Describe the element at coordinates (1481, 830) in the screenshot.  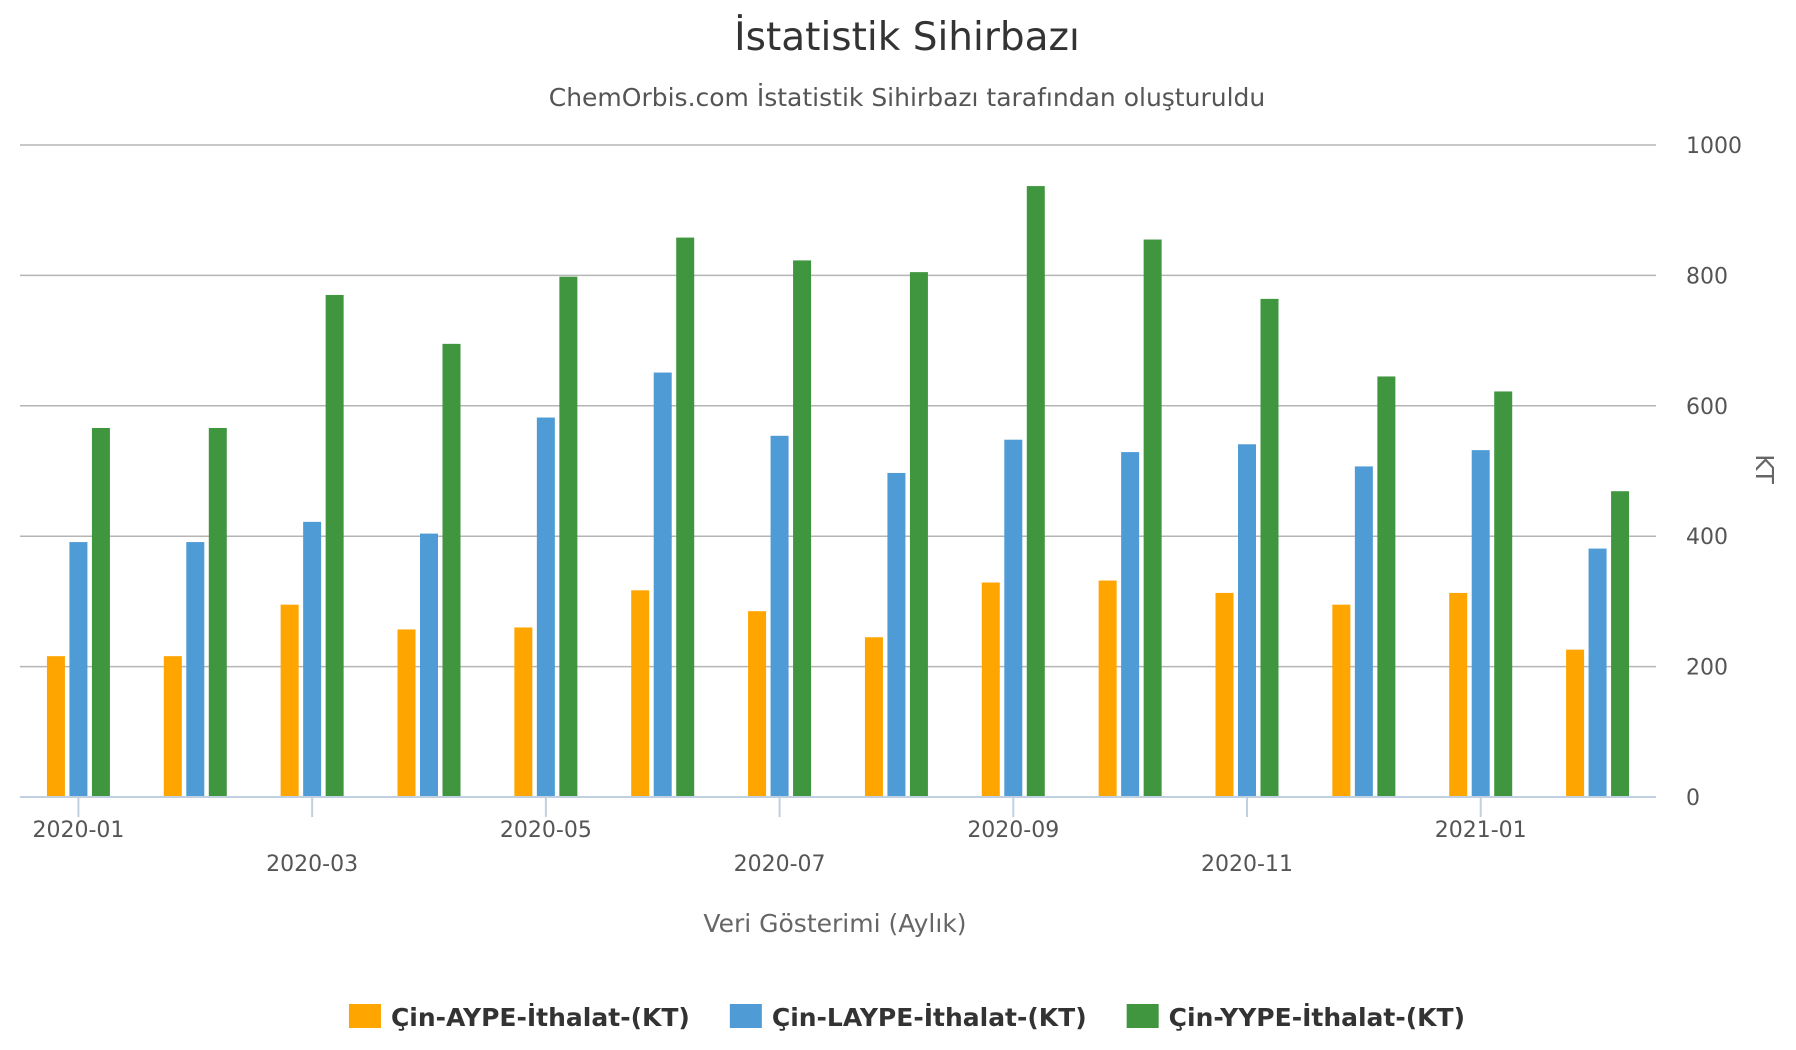
I see `x-tick-label: 2021-01` at that location.